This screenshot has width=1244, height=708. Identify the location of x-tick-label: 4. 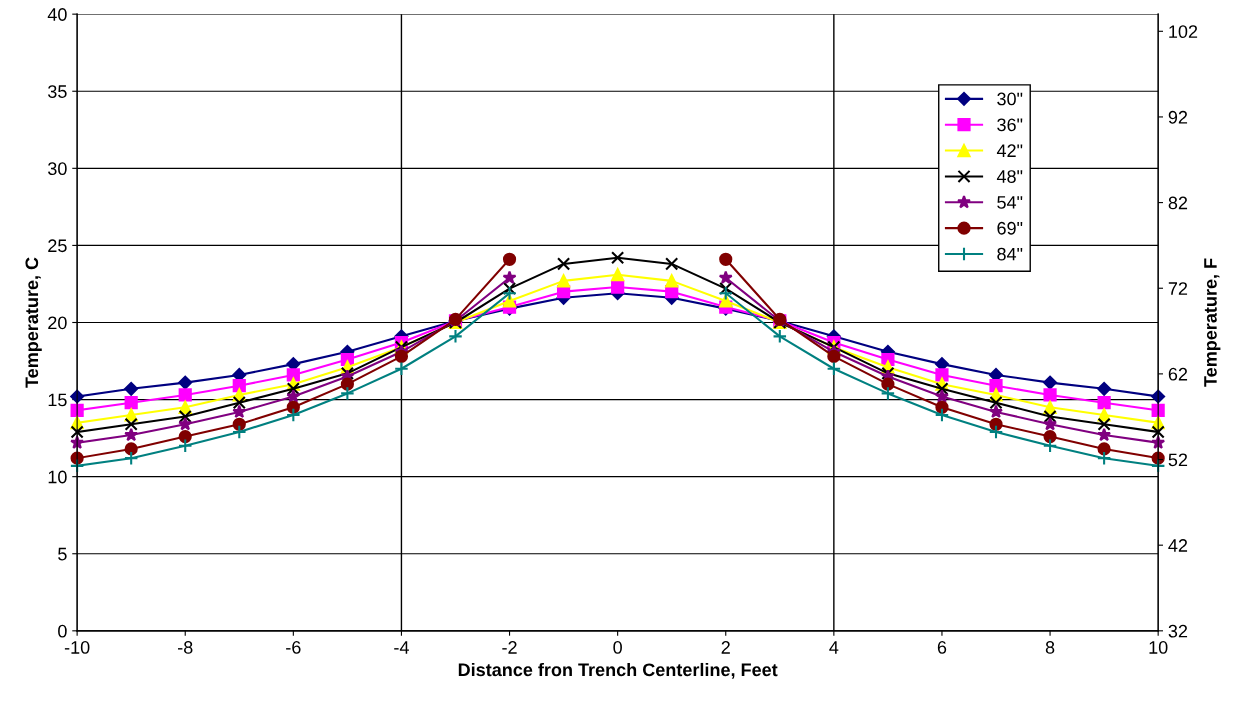
(834, 647).